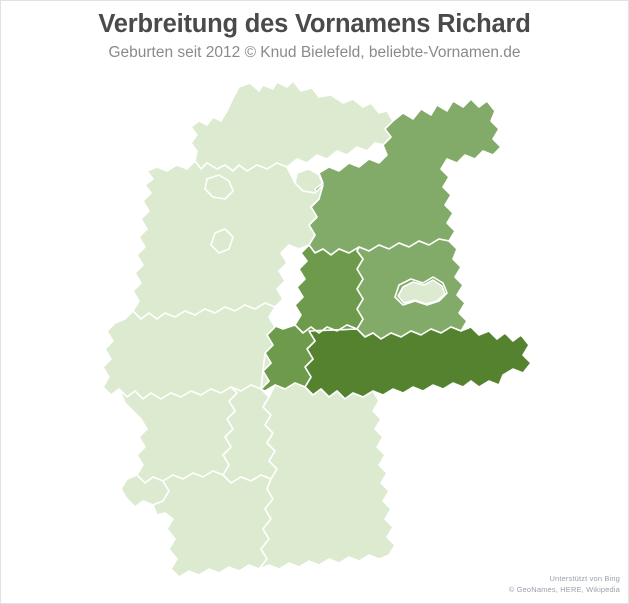  What do you see at coordinates (564, 590) in the screenshot?
I see `attribution-sources: © GeoNames, HERE, Wikipedia` at bounding box center [564, 590].